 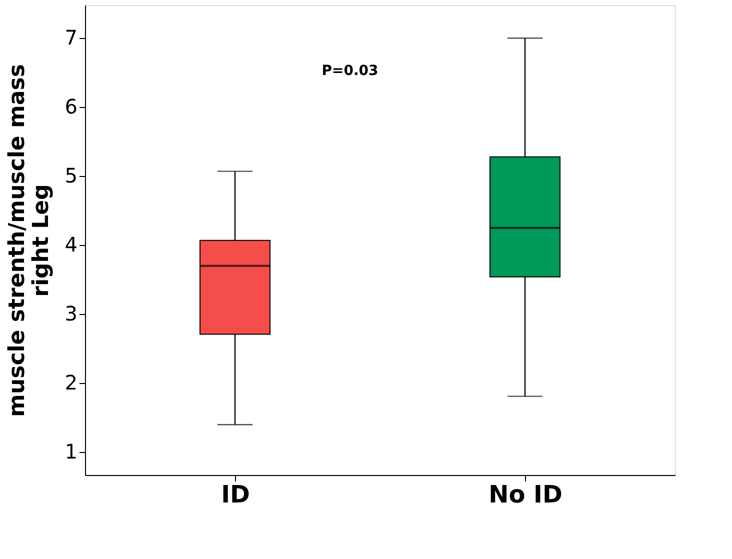 What do you see at coordinates (71, 382) in the screenshot?
I see `y-tick-label: 2` at bounding box center [71, 382].